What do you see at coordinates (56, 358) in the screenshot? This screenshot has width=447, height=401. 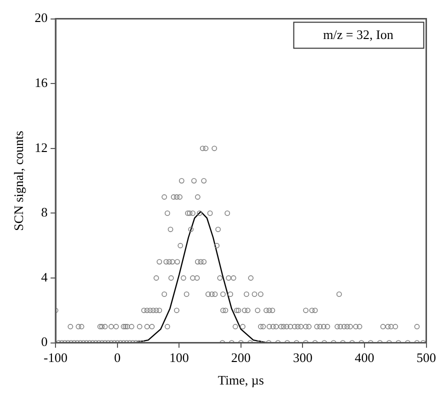 I see `x-tick-label: -100` at bounding box center [56, 358].